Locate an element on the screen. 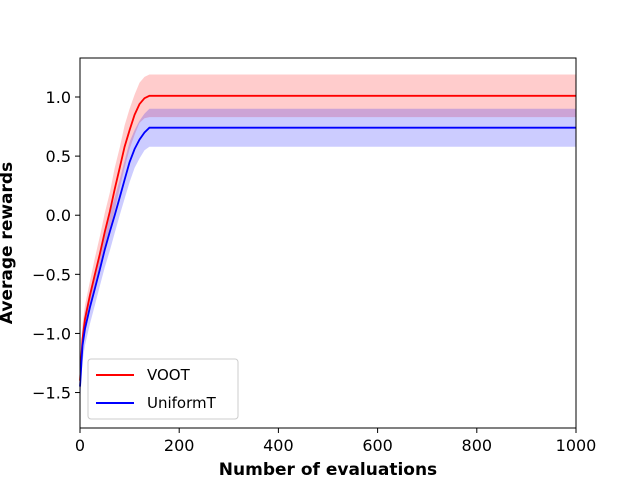 The height and width of the screenshot is (480, 640). legend-label-uniformt: UniformT is located at coordinates (182, 403).